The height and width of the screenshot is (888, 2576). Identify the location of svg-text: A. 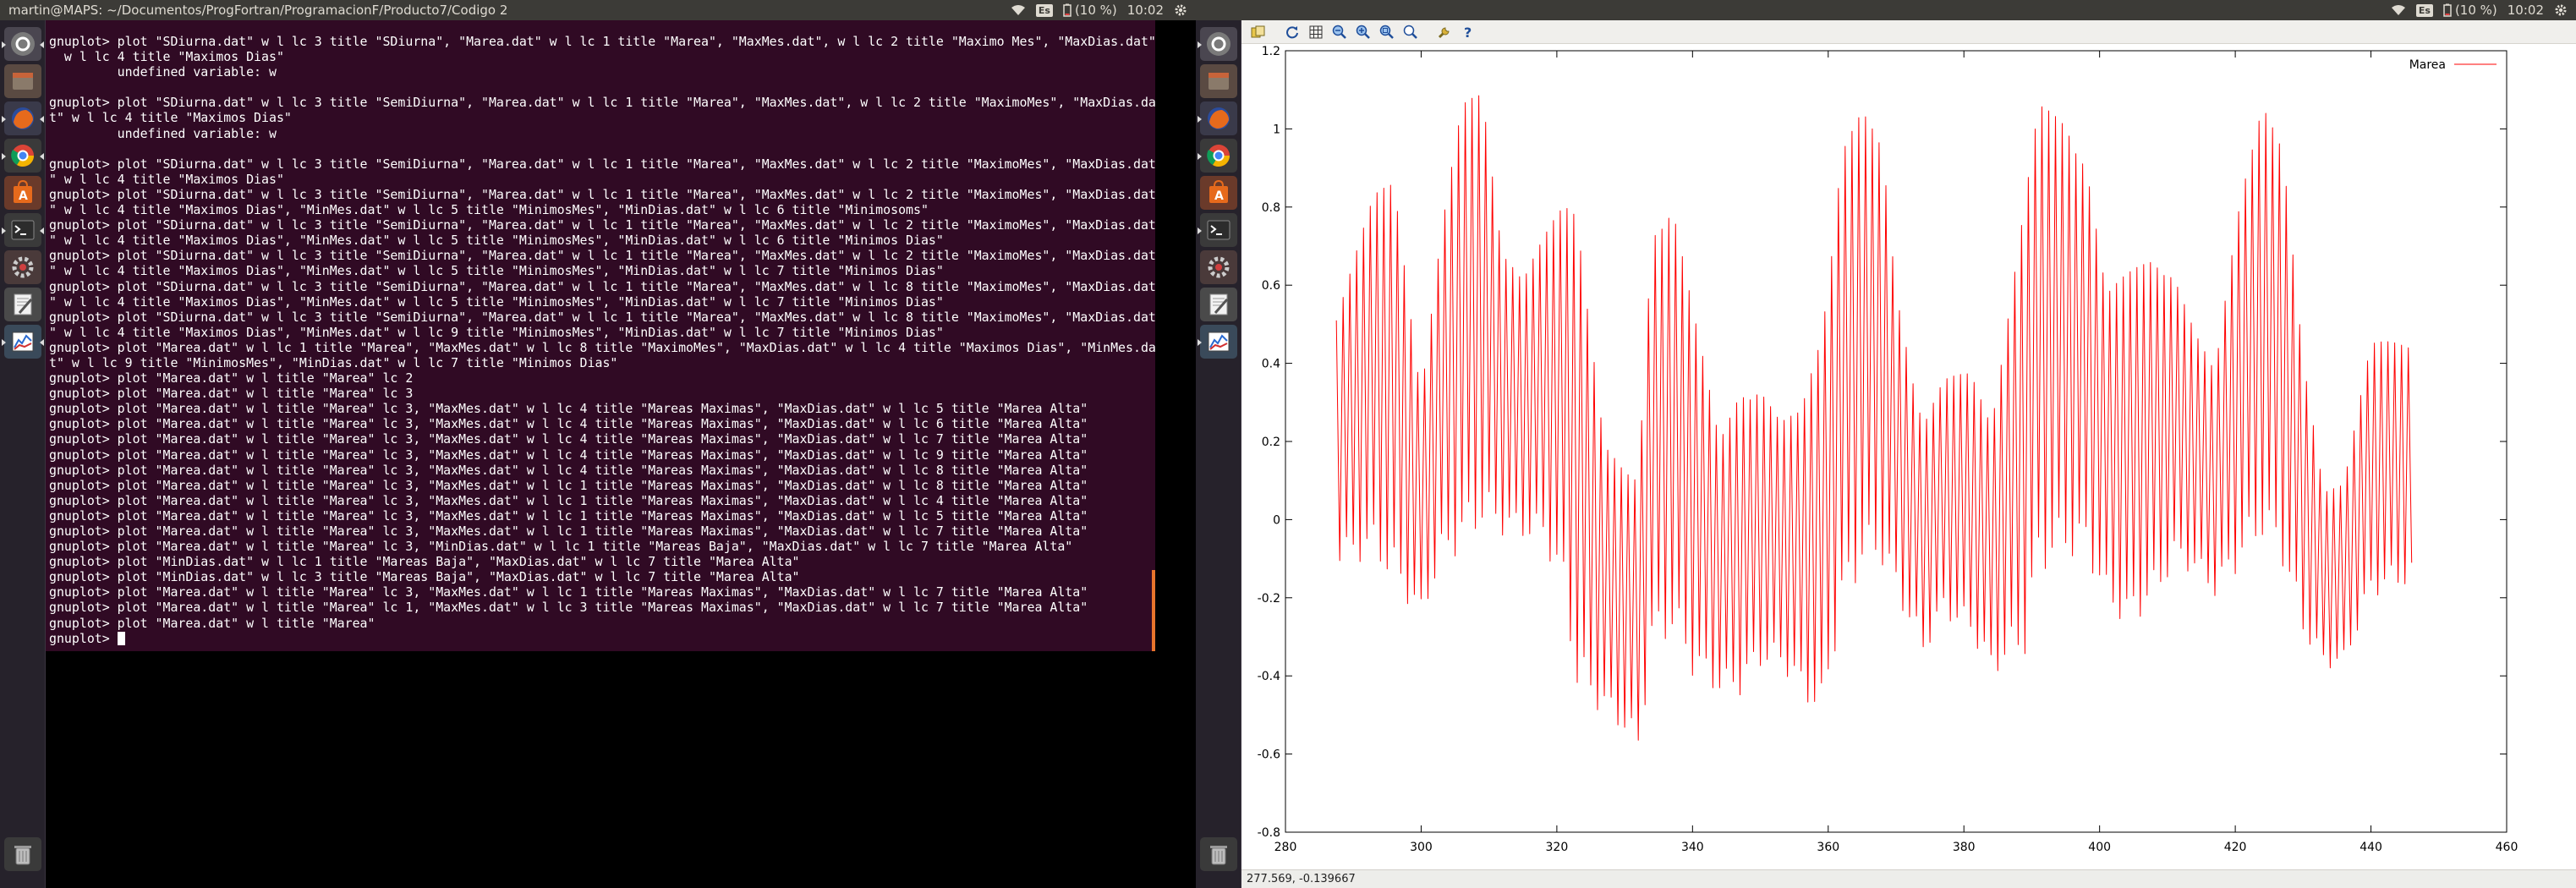
(1219, 196).